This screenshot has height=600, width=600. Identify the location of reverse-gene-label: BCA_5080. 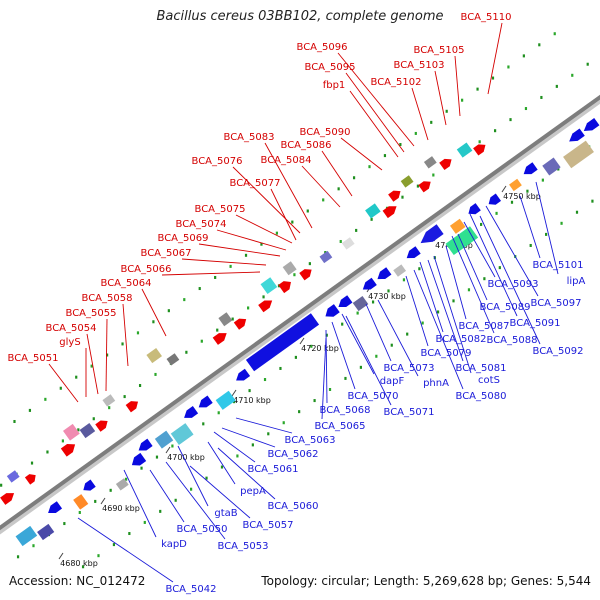
(481, 396).